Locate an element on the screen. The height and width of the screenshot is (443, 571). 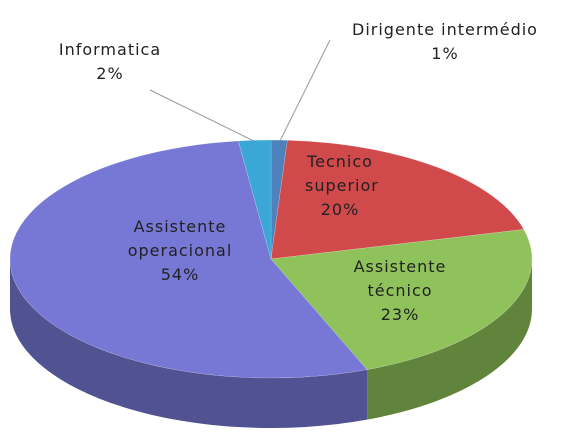
value-label: 54% is located at coordinates (180, 274).